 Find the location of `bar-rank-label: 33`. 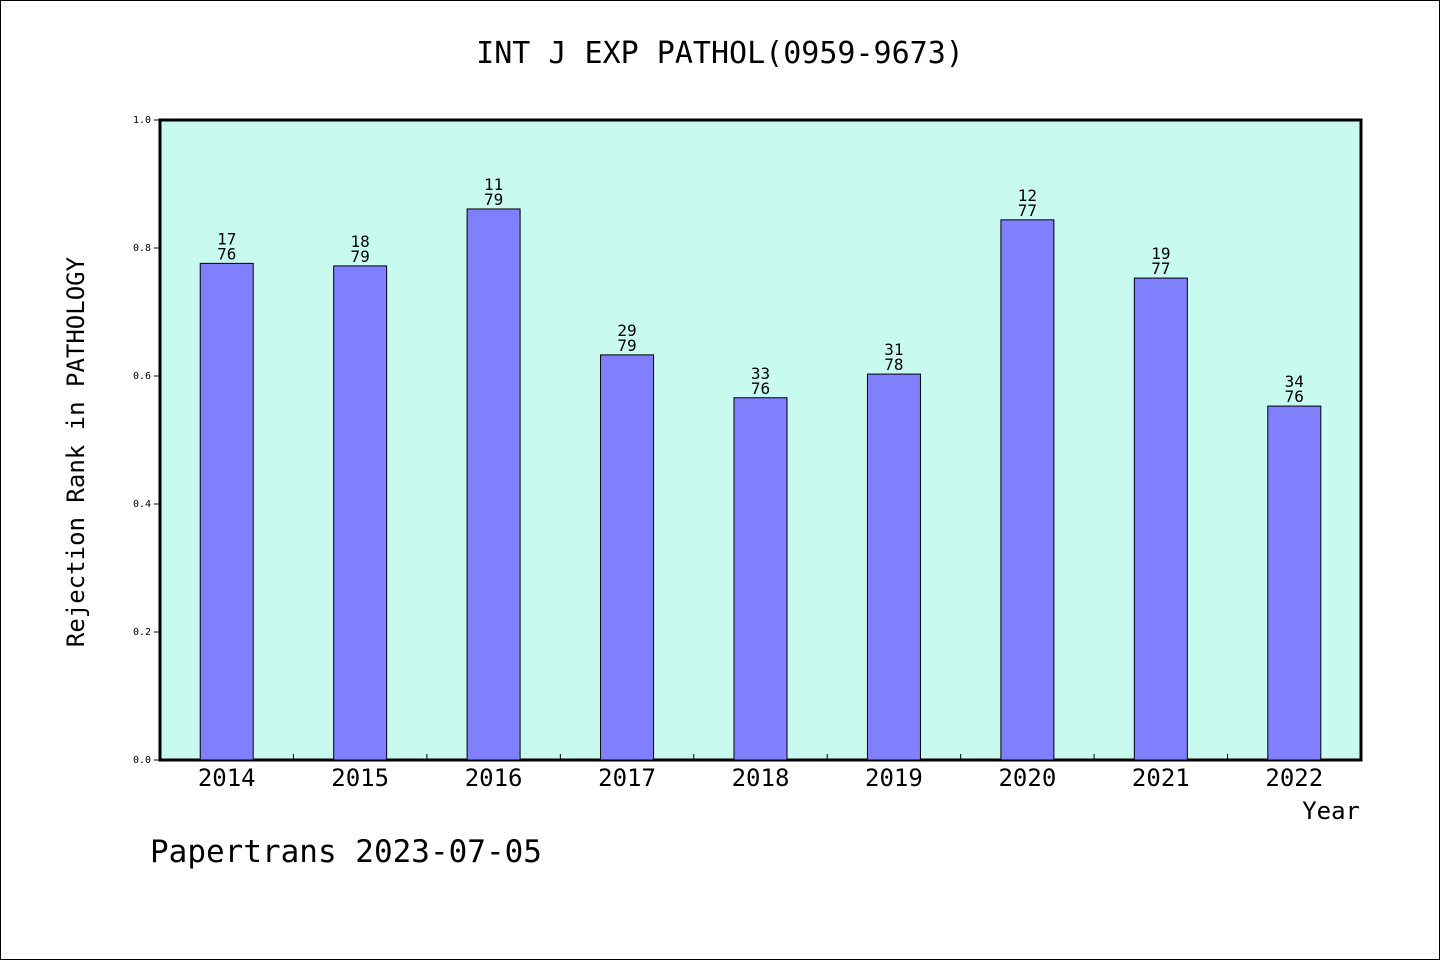

bar-rank-label: 33 is located at coordinates (760, 373).